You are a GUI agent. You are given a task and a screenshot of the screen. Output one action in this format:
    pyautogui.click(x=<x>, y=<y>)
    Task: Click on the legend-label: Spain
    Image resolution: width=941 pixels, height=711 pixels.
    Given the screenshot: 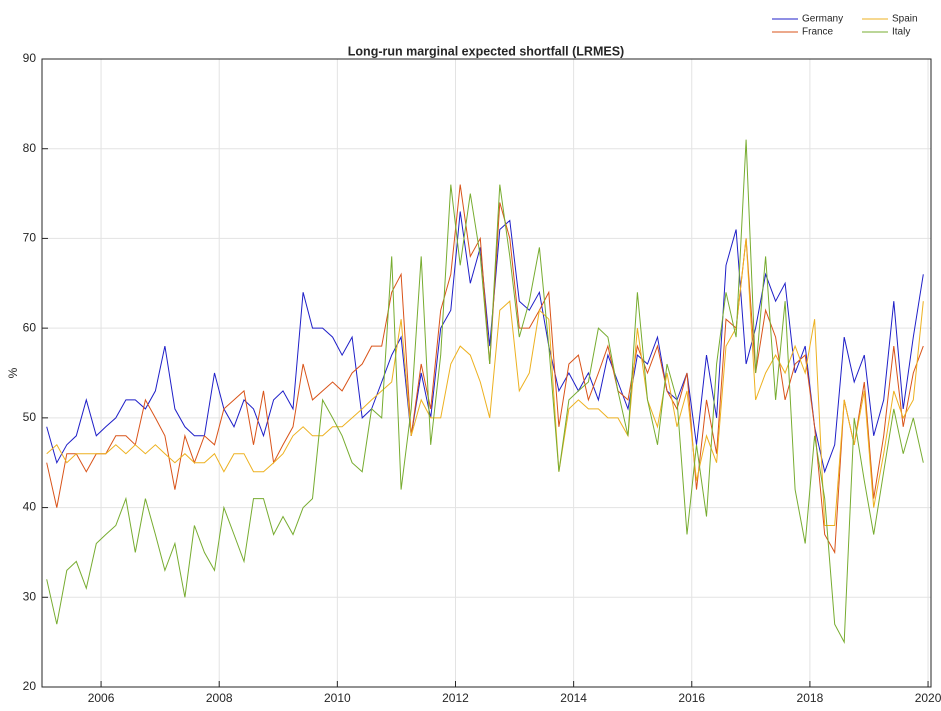 What is the action you would take?
    pyautogui.click(x=905, y=19)
    